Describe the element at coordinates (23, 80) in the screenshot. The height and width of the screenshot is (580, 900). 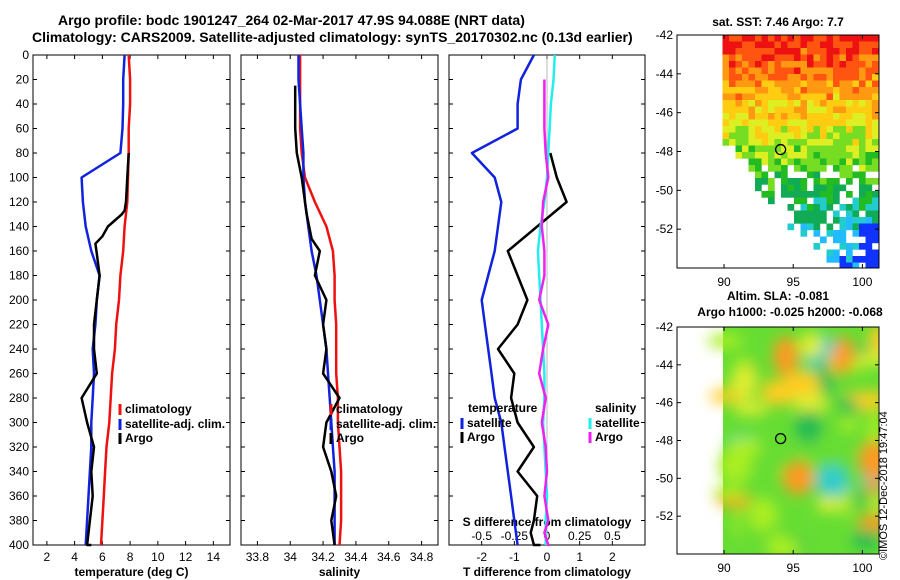
I see `depth-tick-label: 20` at that location.